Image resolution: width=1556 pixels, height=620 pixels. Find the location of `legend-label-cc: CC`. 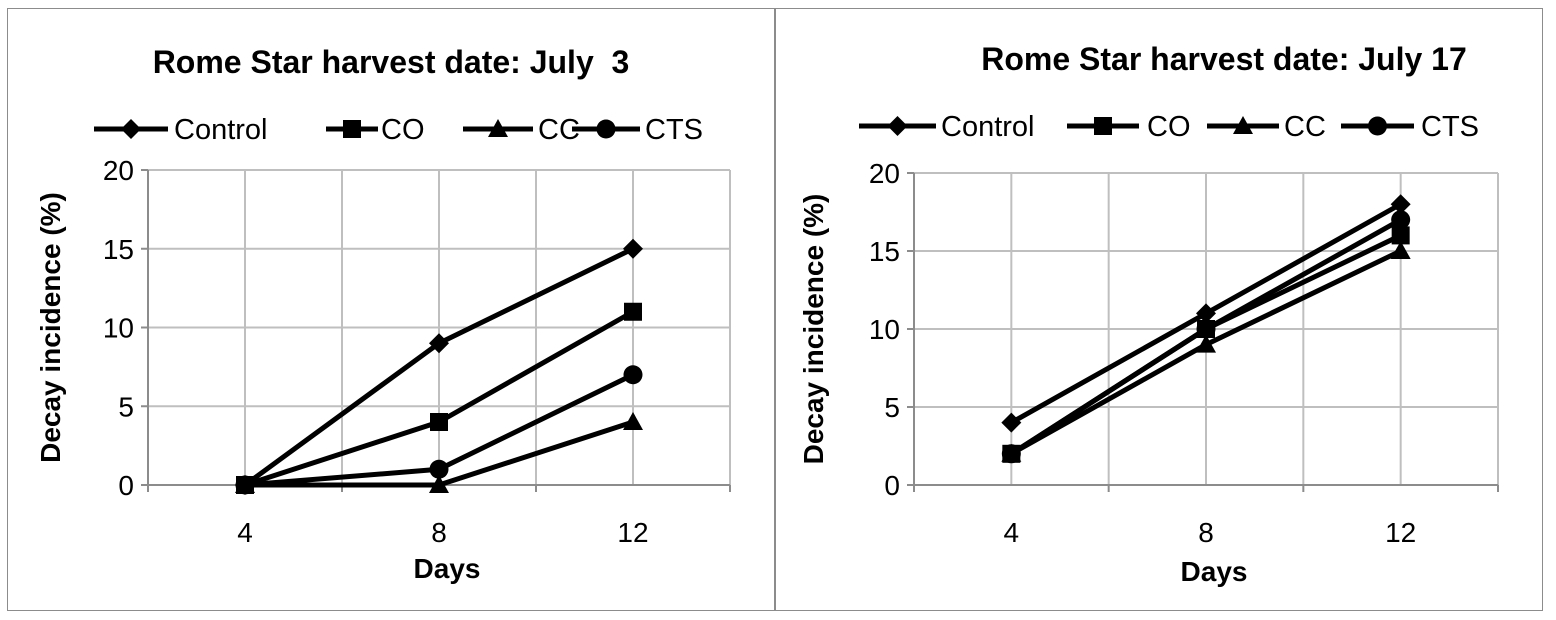

legend-label-cc: CC is located at coordinates (1305, 127).